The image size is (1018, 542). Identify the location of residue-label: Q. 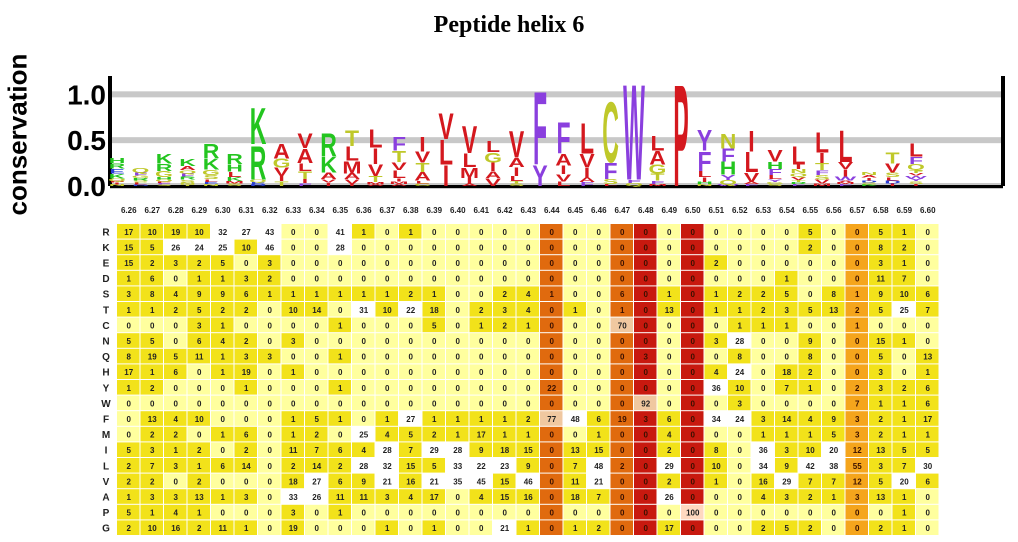
(106, 357).